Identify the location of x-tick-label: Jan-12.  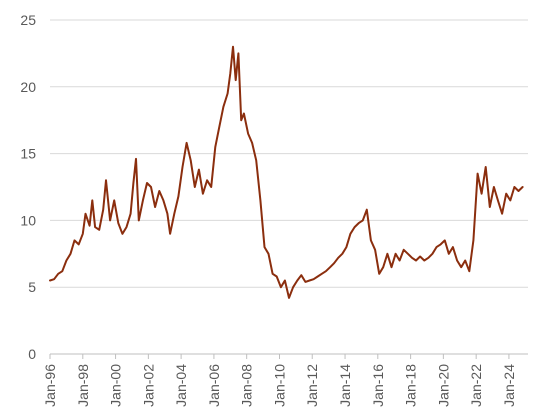
(312, 385).